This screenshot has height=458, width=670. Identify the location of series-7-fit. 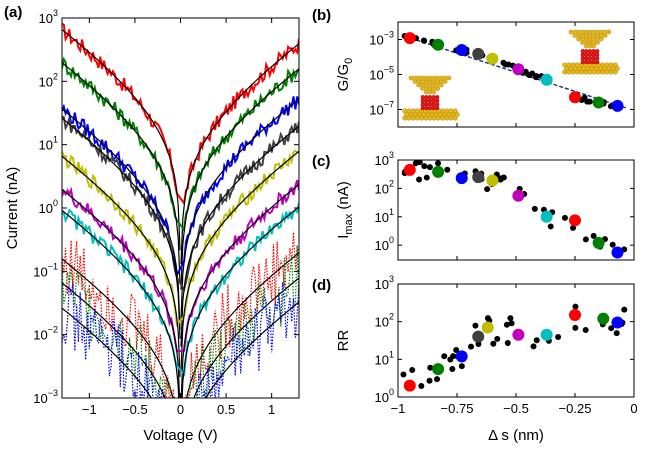
(180, 301).